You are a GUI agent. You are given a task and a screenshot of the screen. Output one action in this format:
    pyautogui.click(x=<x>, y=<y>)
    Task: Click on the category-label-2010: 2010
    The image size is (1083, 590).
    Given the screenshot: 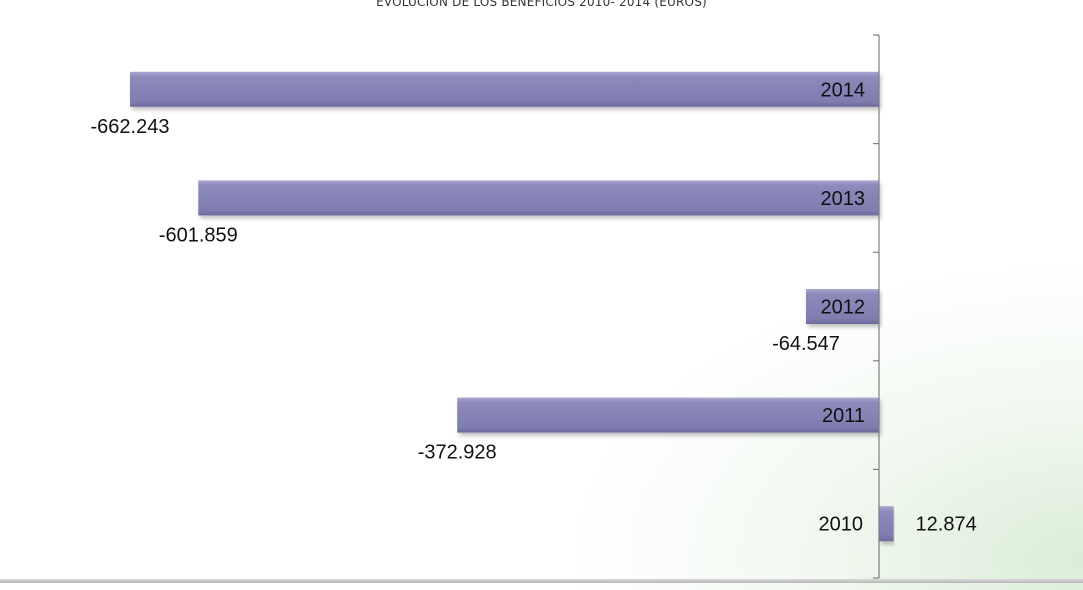 What is the action you would take?
    pyautogui.click(x=841, y=525)
    